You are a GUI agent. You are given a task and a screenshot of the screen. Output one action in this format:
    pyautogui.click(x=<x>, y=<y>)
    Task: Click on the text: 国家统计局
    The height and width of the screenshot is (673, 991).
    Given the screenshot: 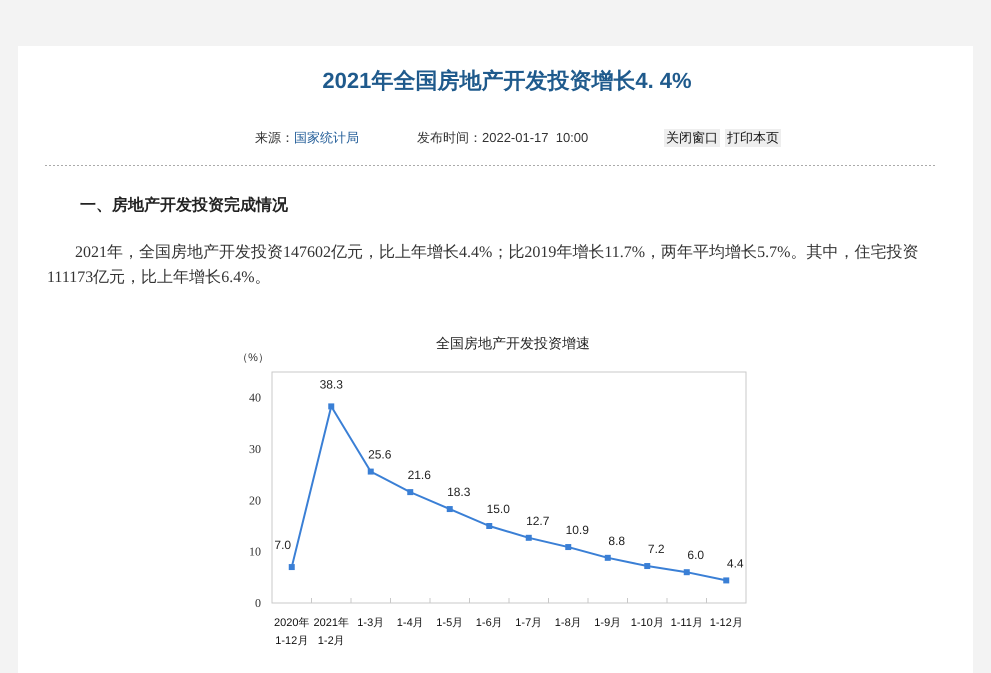 What is the action you would take?
    pyautogui.click(x=326, y=137)
    